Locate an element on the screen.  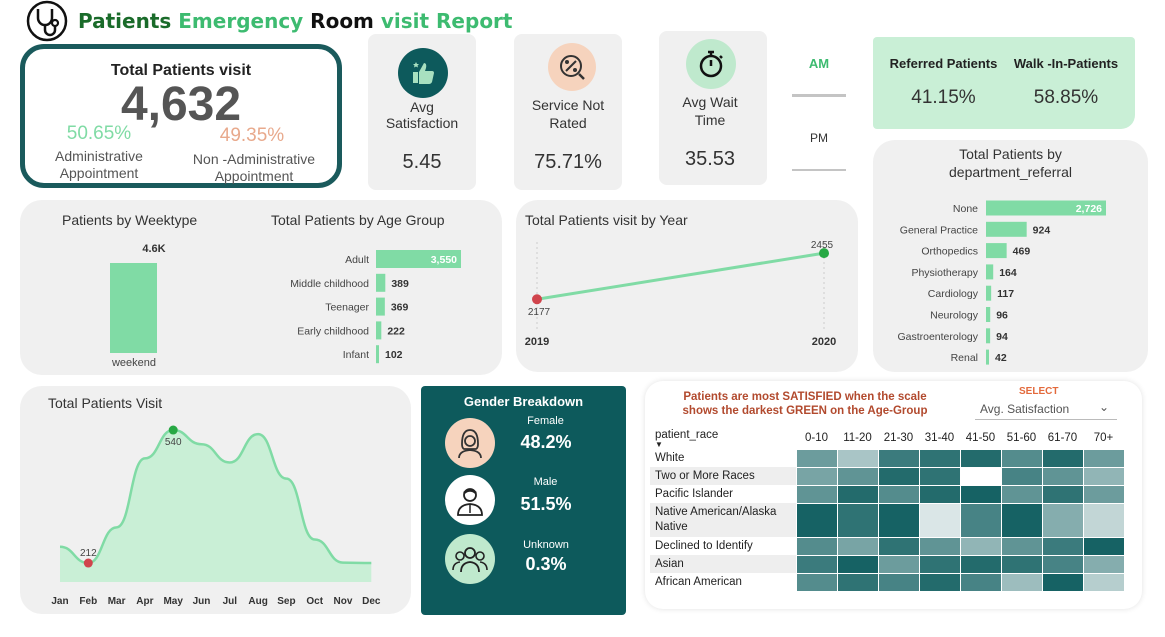
male-label: Male is located at coordinates (545, 482).